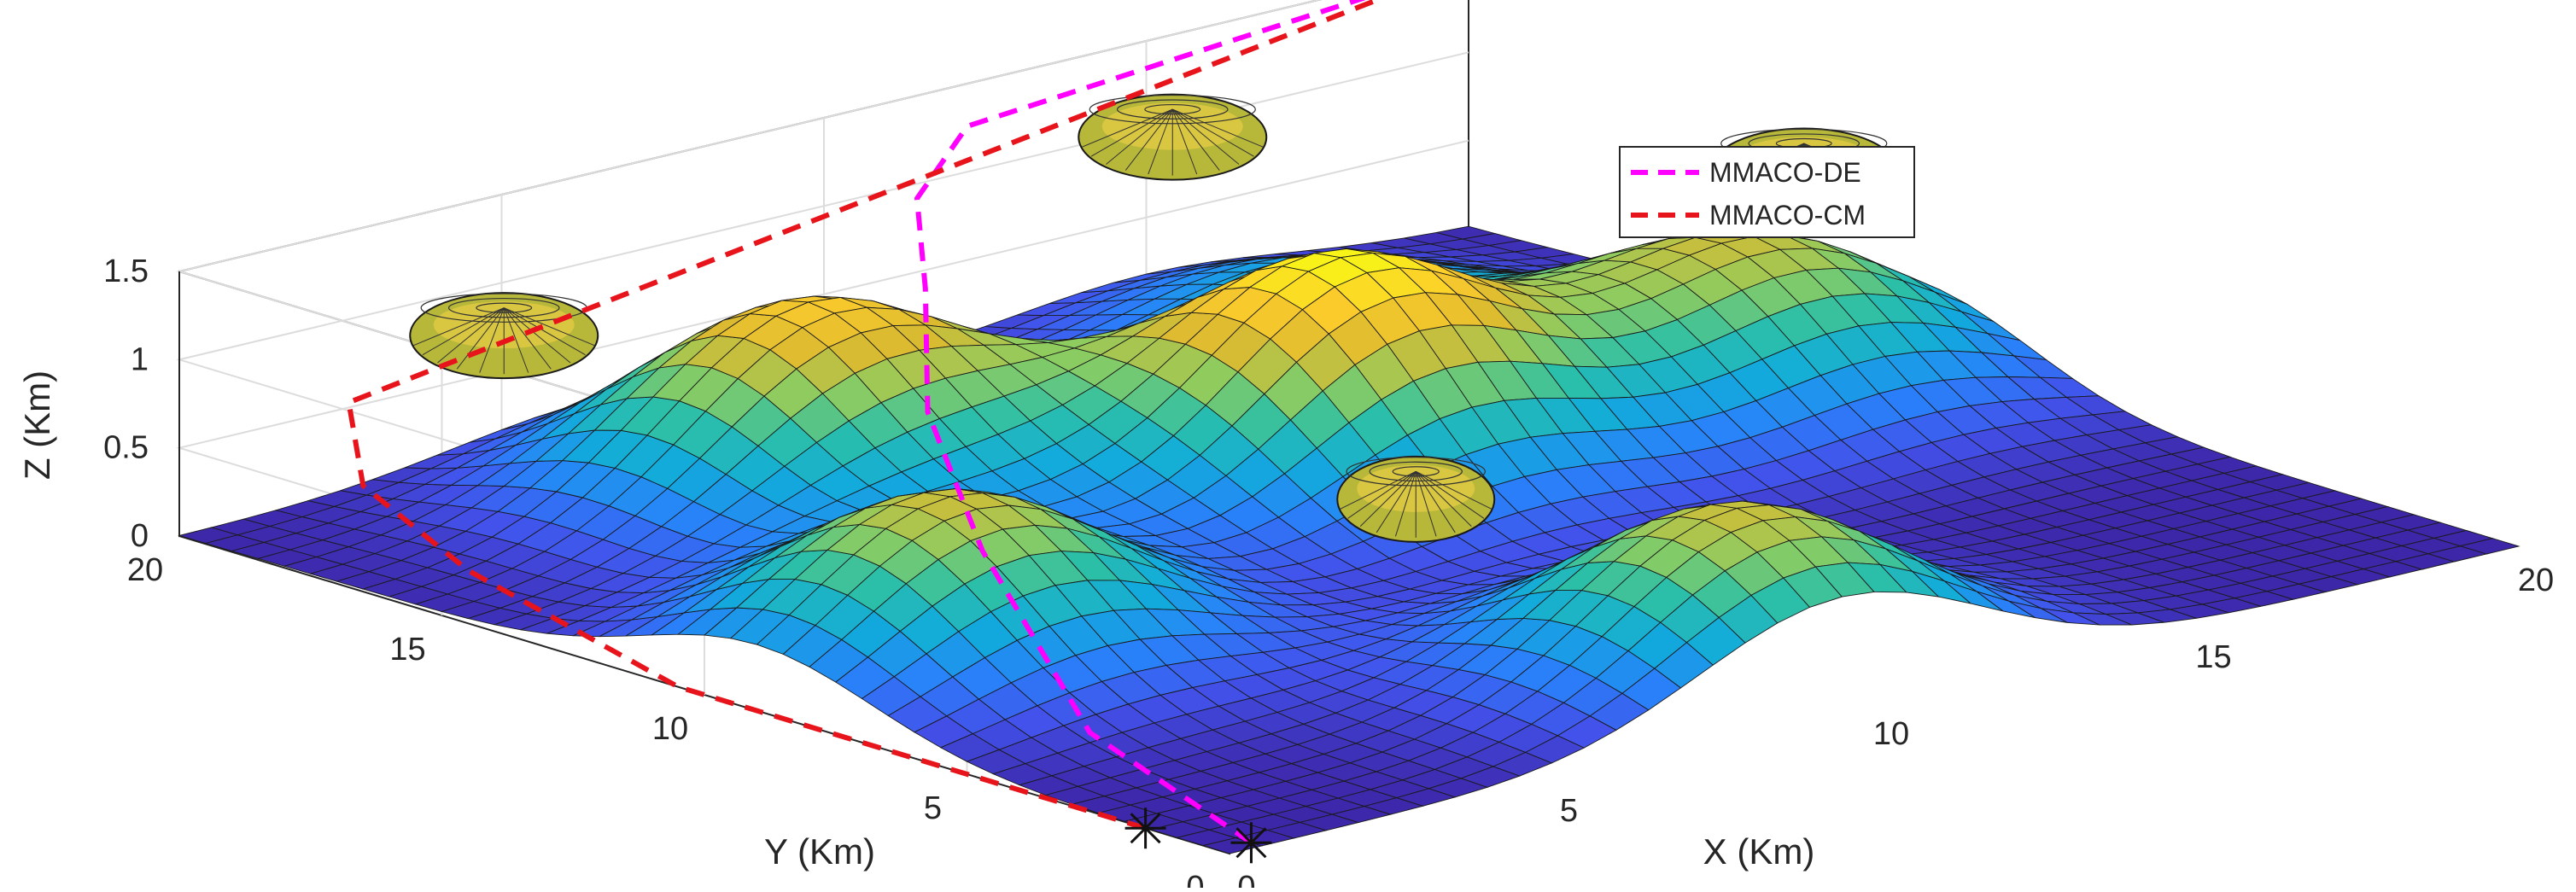 The image size is (2576, 892). I want to click on z-tick-label: 0, so click(140, 536).